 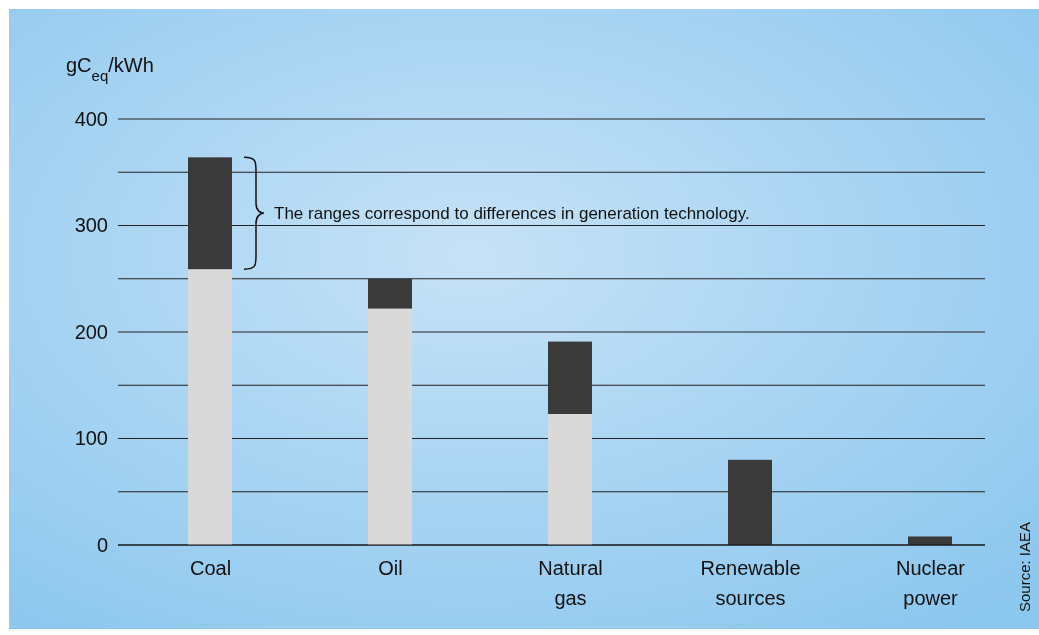 I want to click on y-tick-label: 100, so click(x=91, y=438).